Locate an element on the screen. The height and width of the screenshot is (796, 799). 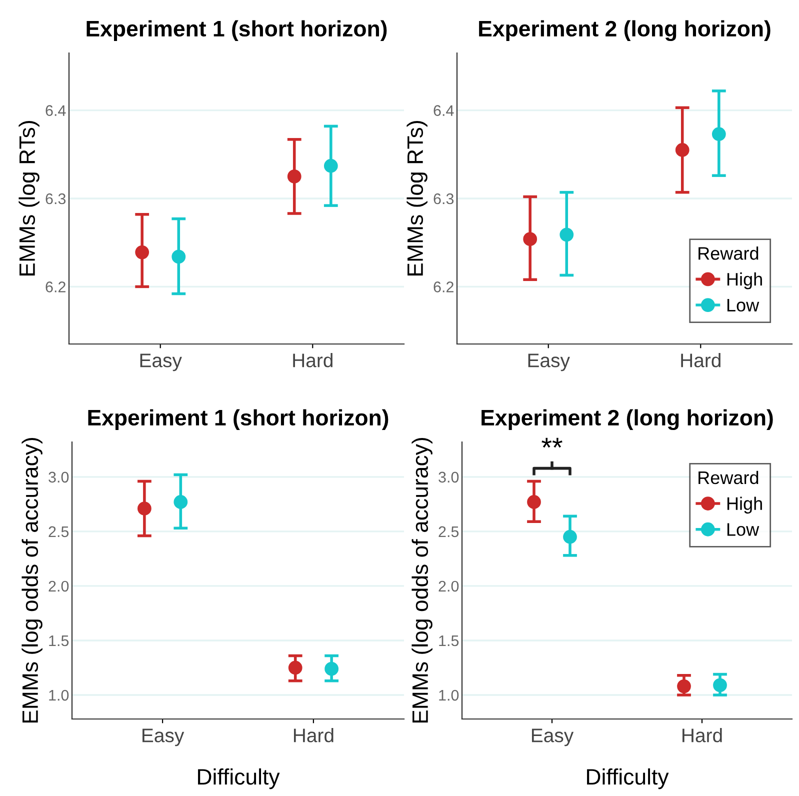
annotation: ** is located at coordinates (552, 443).